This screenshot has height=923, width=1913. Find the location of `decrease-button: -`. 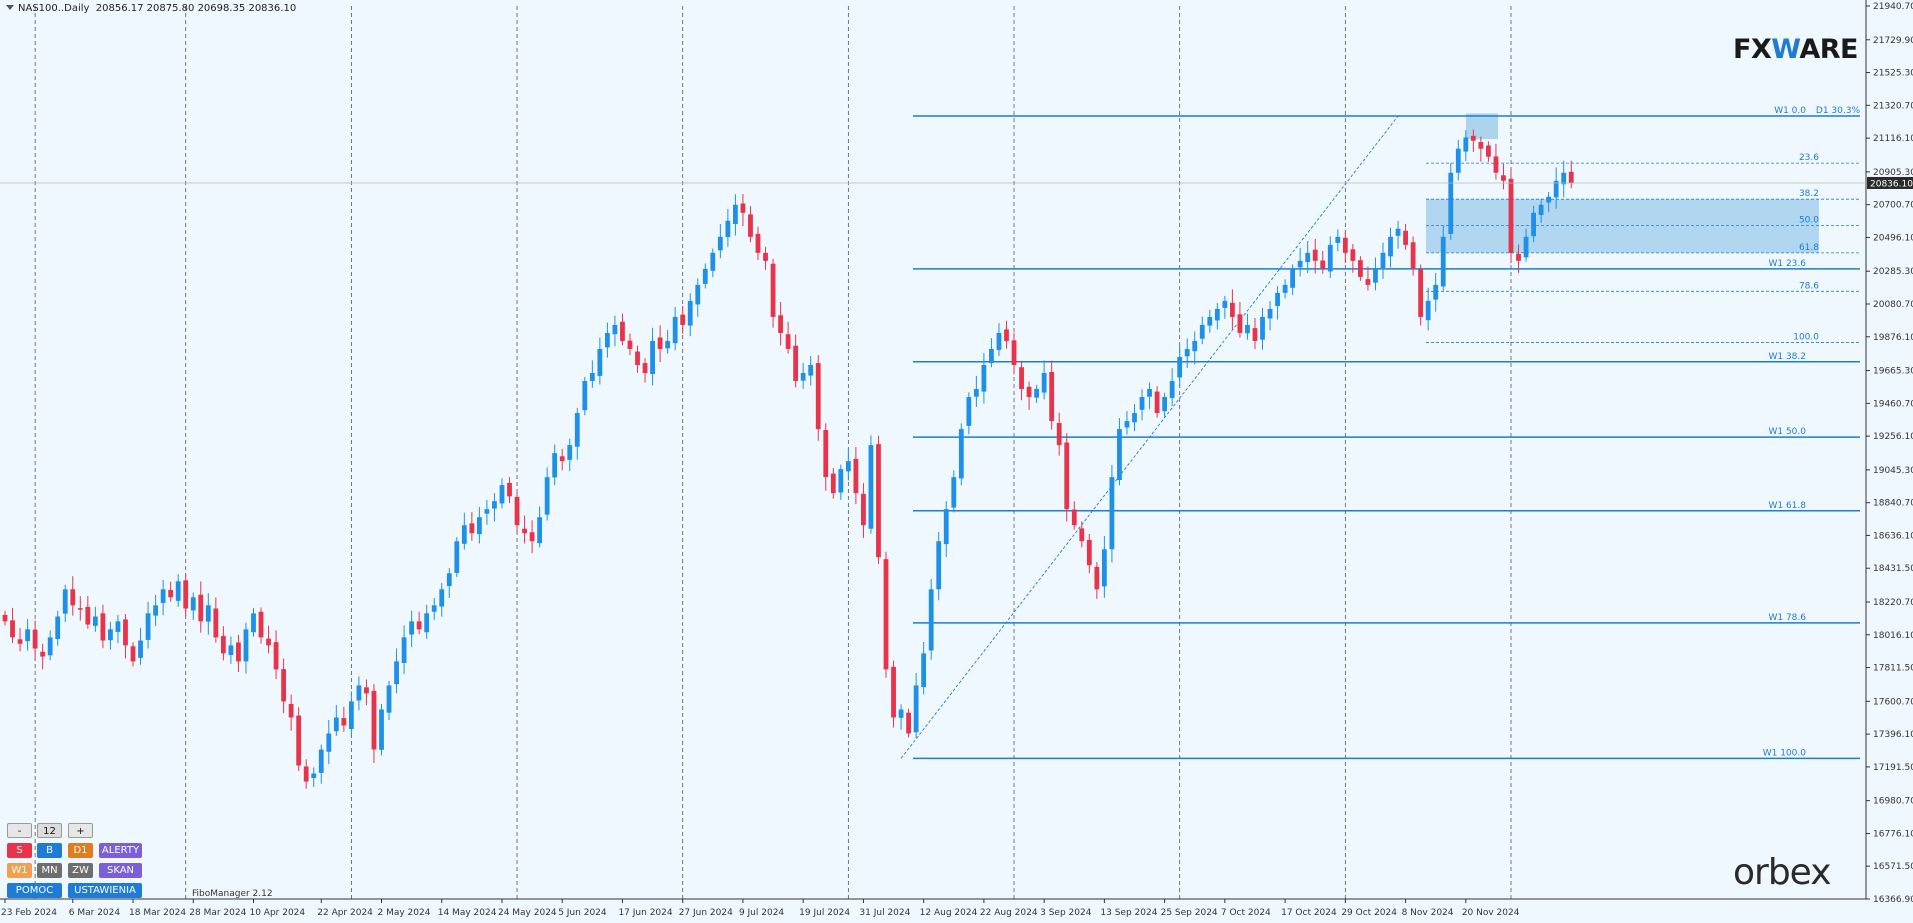

decrease-button: - is located at coordinates (19, 830).